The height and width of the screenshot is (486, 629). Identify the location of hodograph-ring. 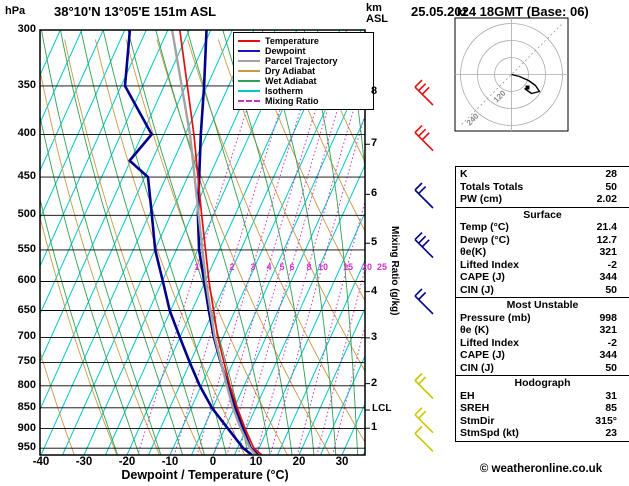
(511, 74).